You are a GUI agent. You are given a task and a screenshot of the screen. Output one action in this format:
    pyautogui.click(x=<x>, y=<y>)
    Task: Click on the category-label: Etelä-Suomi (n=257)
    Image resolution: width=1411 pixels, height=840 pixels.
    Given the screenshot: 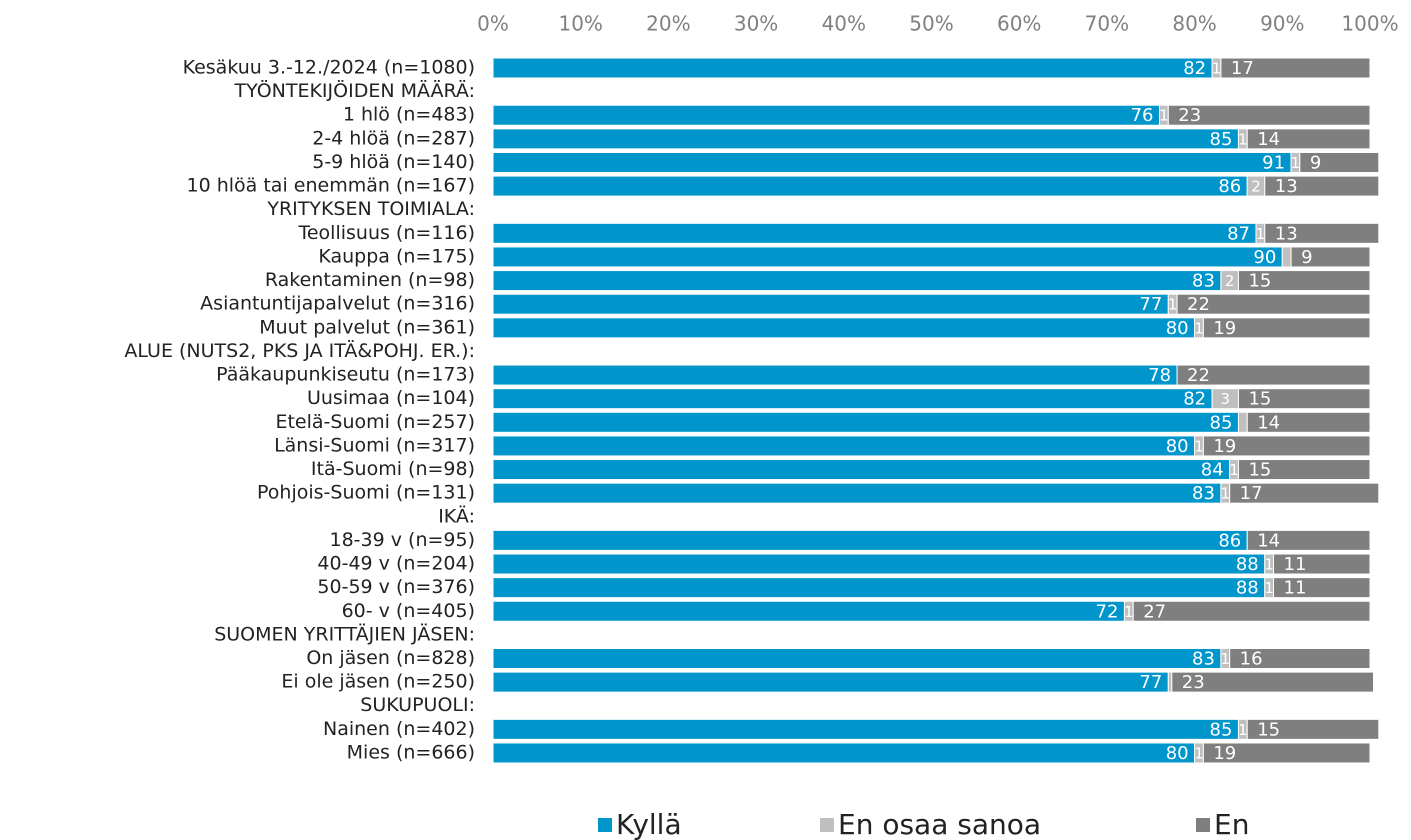 What is the action you would take?
    pyautogui.click(x=375, y=422)
    